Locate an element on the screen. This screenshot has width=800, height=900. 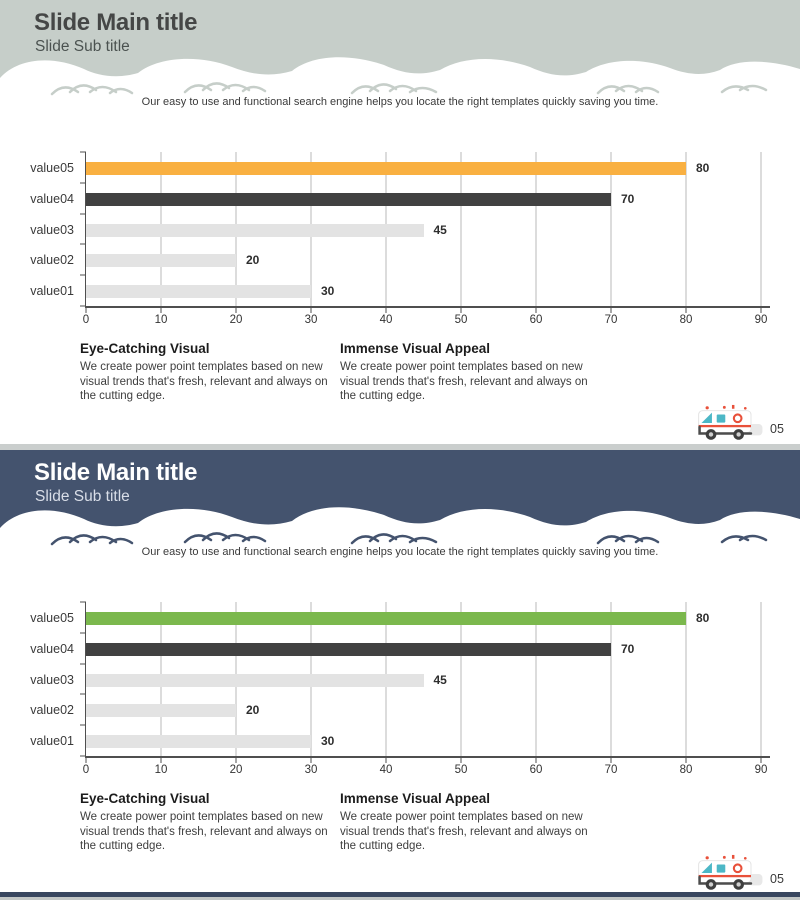
bottom-edge-strip is located at coordinates (400, 898).